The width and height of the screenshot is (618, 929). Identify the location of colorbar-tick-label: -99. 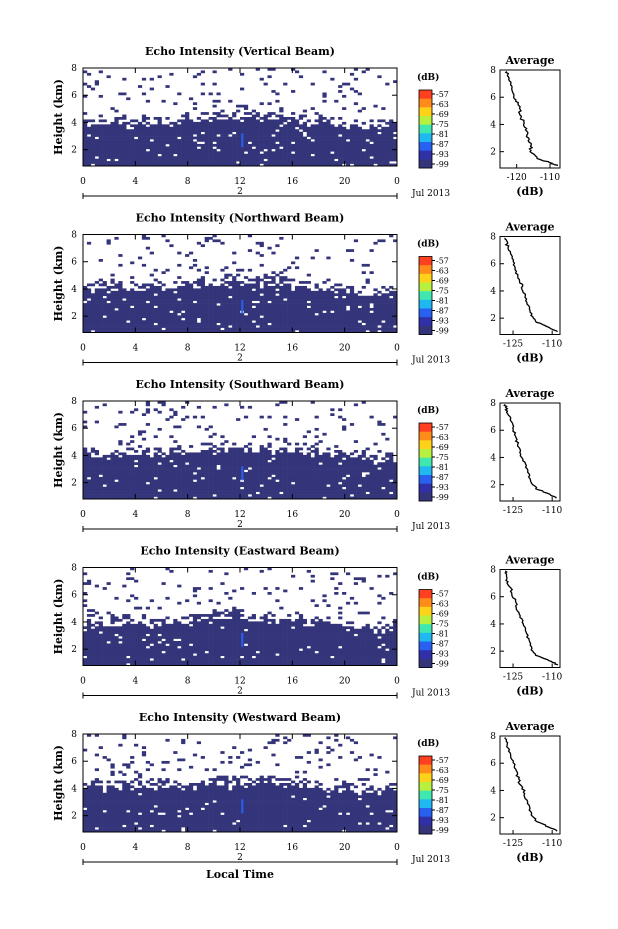
(442, 331).